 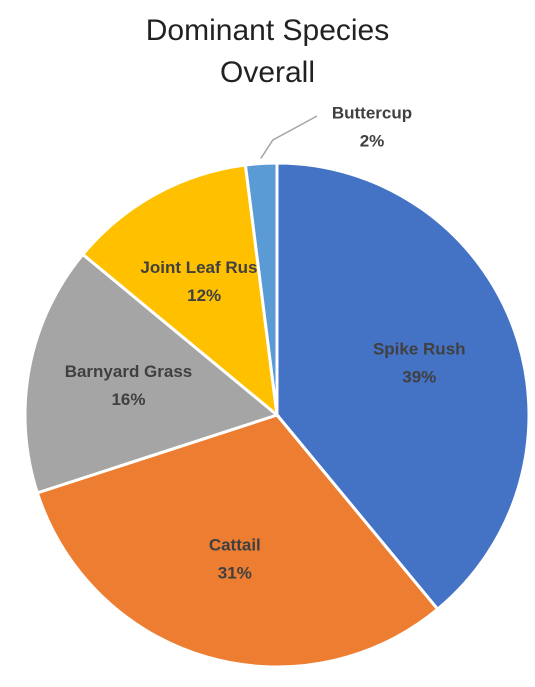 I want to click on slice-value-label: 39%, so click(x=419, y=376).